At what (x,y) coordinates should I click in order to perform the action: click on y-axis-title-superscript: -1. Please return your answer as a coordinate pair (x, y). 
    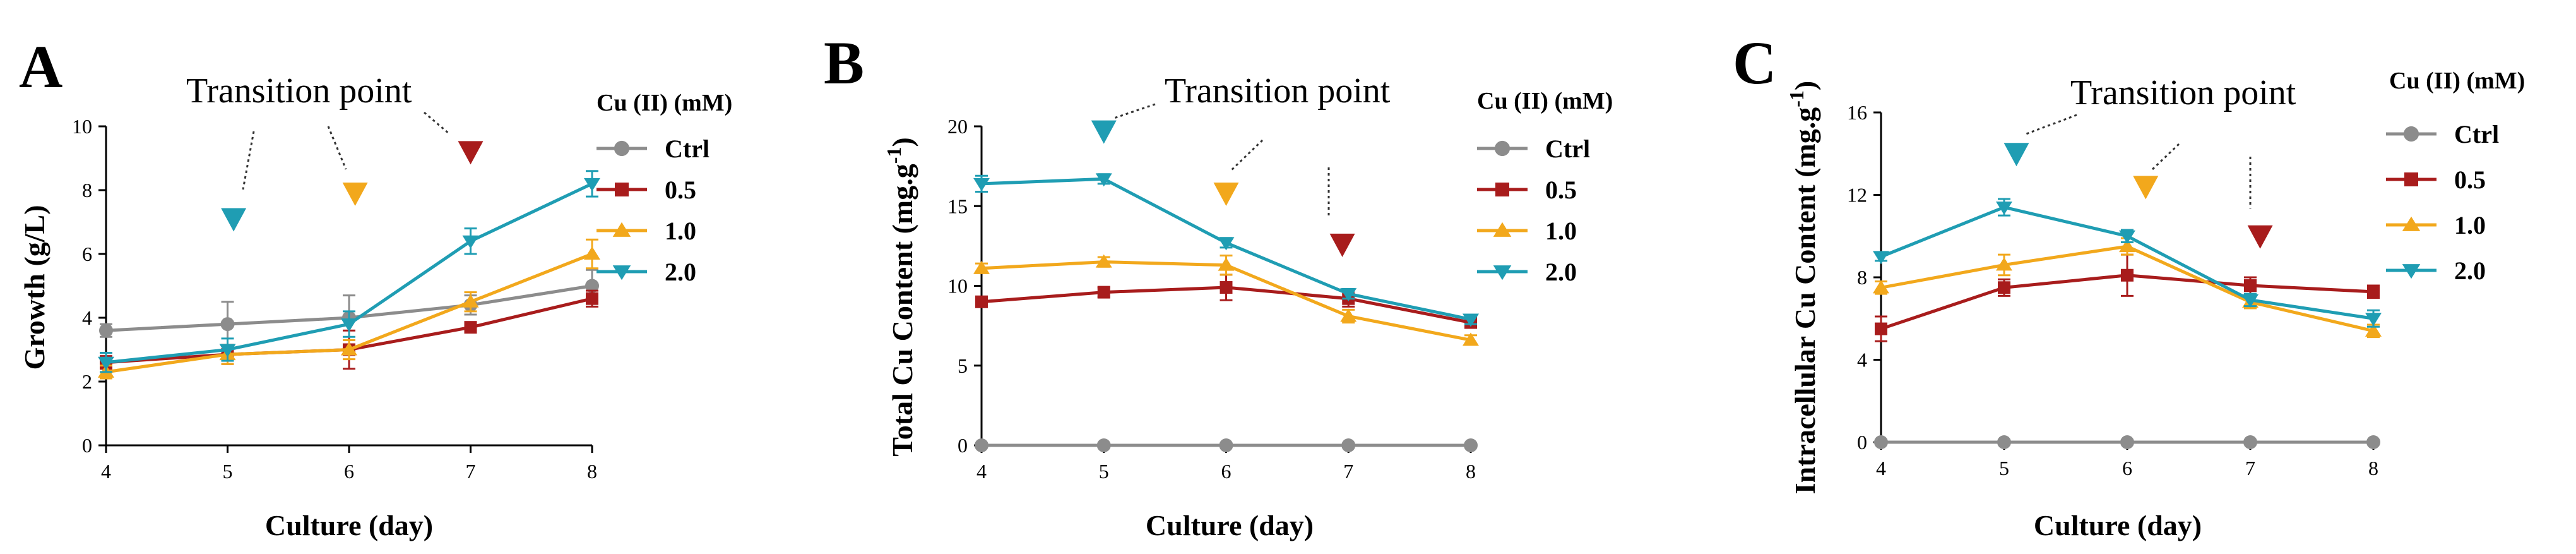
    Looking at the image, I should click on (1796, 99).